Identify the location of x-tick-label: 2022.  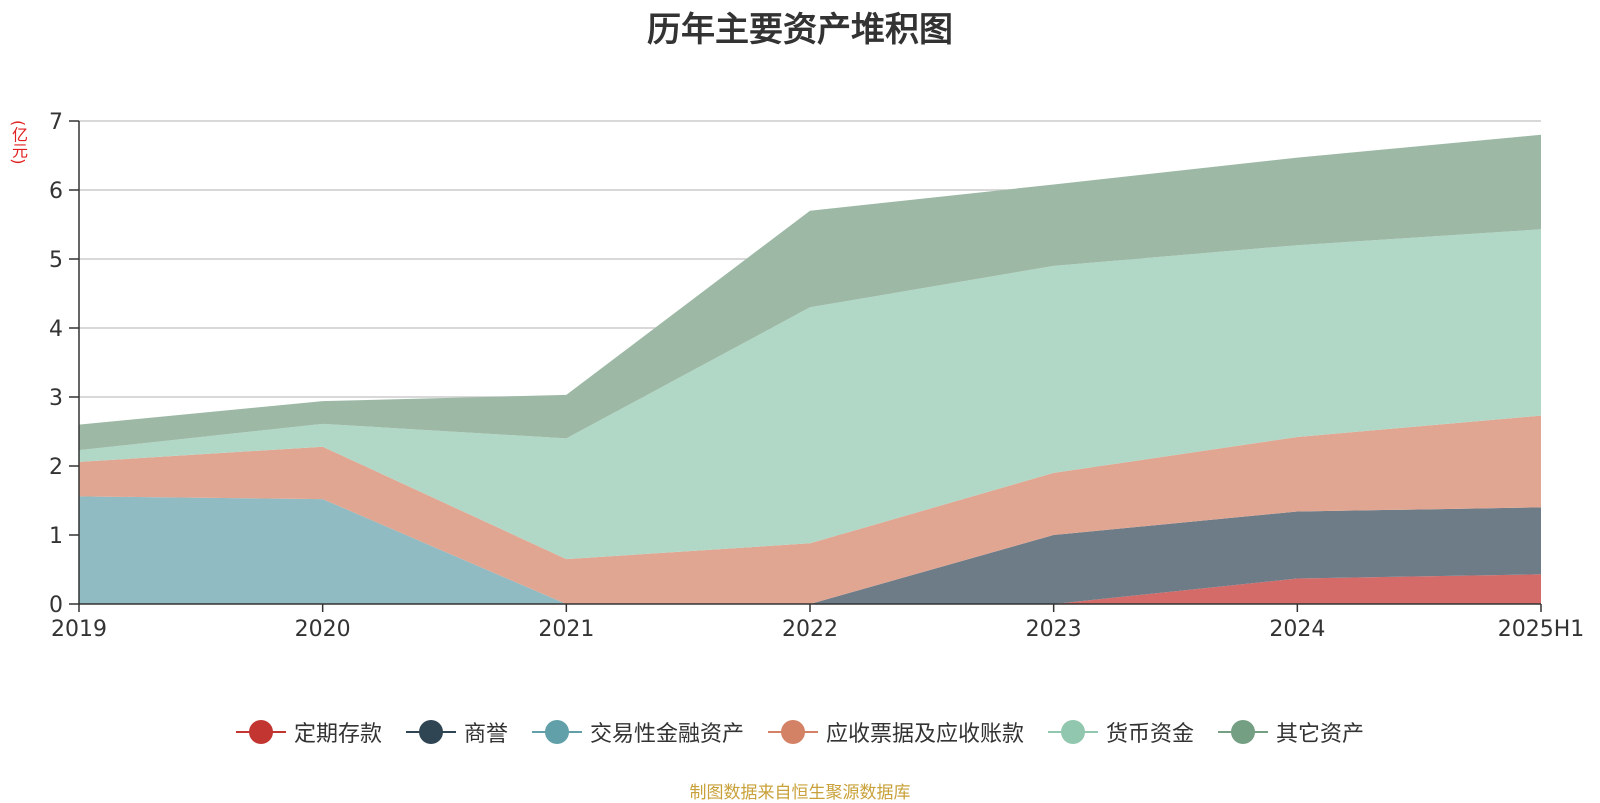
(810, 629).